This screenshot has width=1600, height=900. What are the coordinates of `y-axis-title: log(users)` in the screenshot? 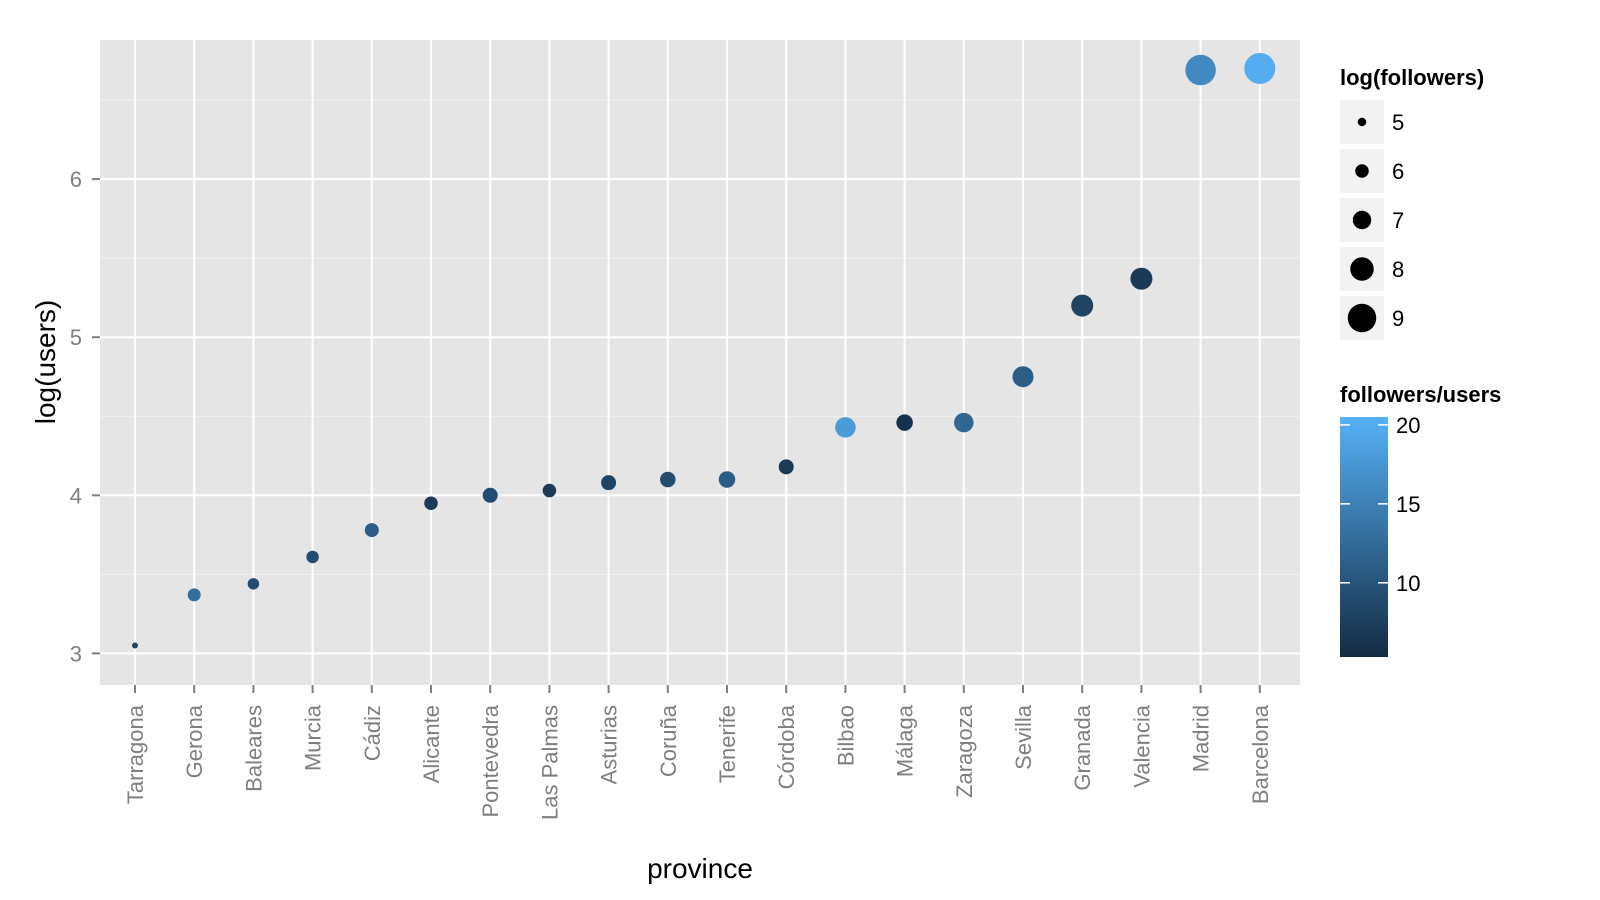 It's located at (45, 362).